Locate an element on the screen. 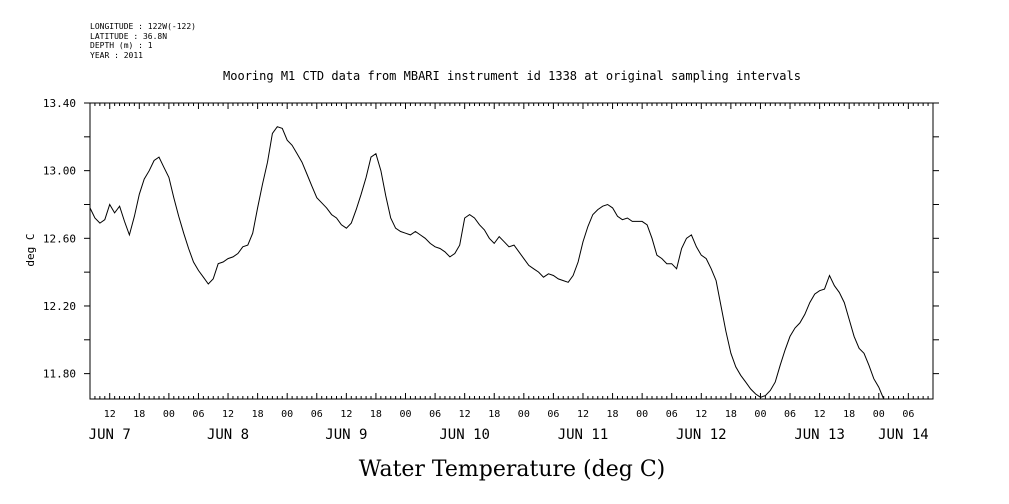  x-day-label: JUN 11 is located at coordinates (583, 435).